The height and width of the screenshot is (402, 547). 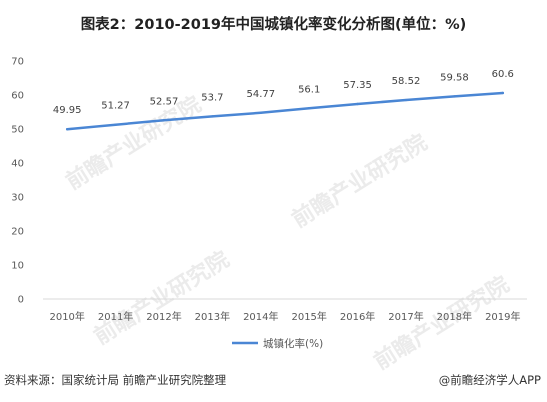 What do you see at coordinates (502, 316) in the screenshot?
I see `x-tick-label: 2019年` at bounding box center [502, 316].